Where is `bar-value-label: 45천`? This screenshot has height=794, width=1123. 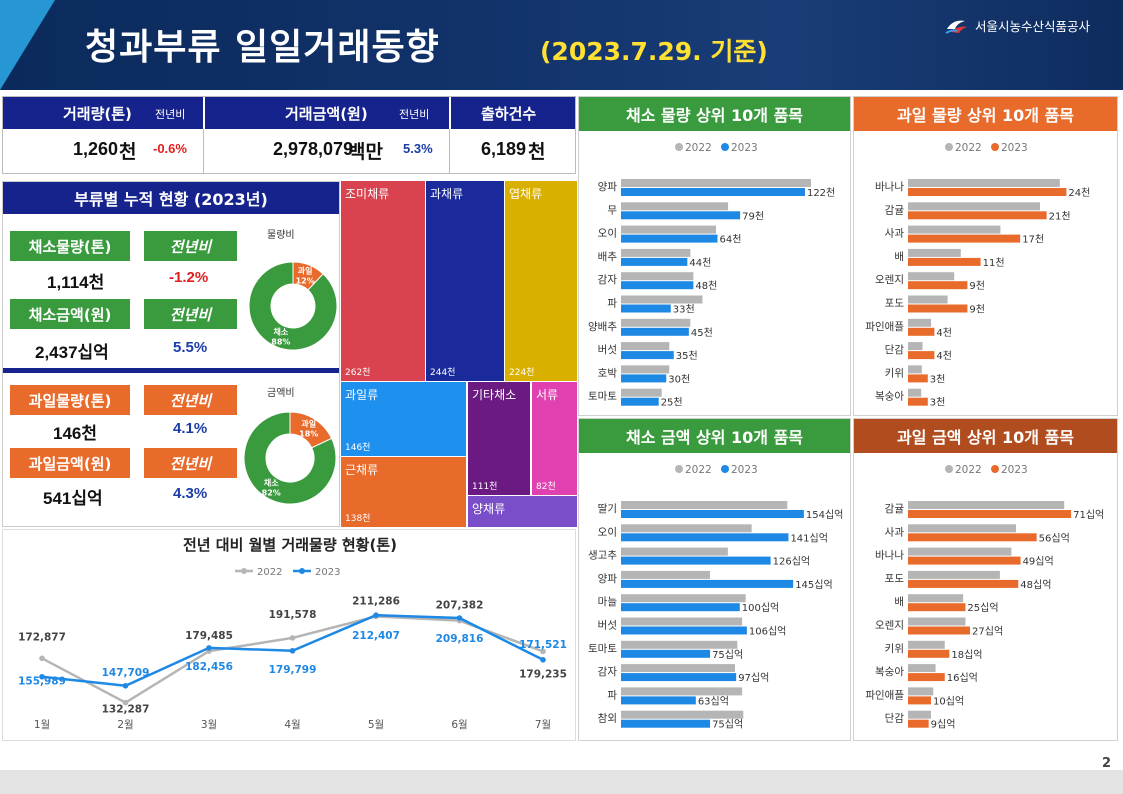 bar-value-label: 45천 is located at coordinates (702, 333).